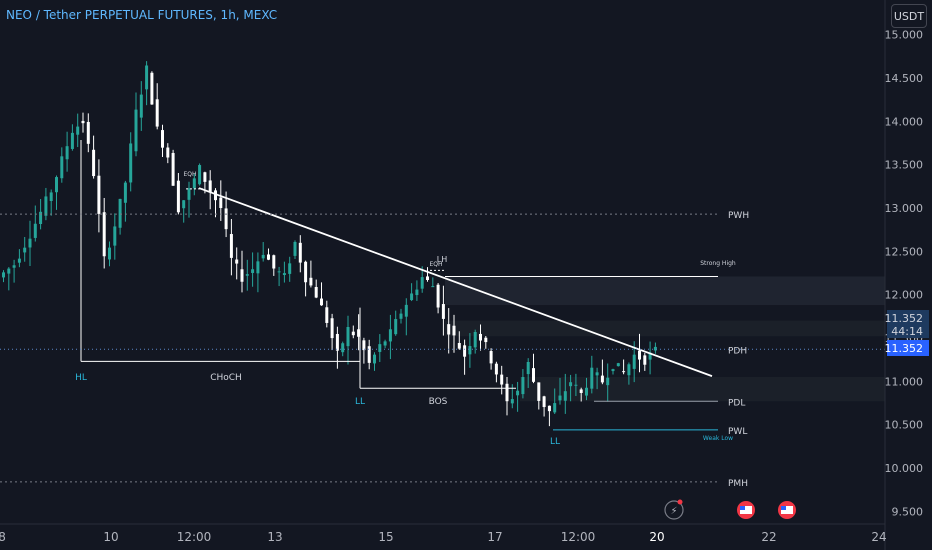 Image resolution: width=932 pixels, height=550 pixels. I want to click on price-tick-label: 12.000, so click(904, 295).